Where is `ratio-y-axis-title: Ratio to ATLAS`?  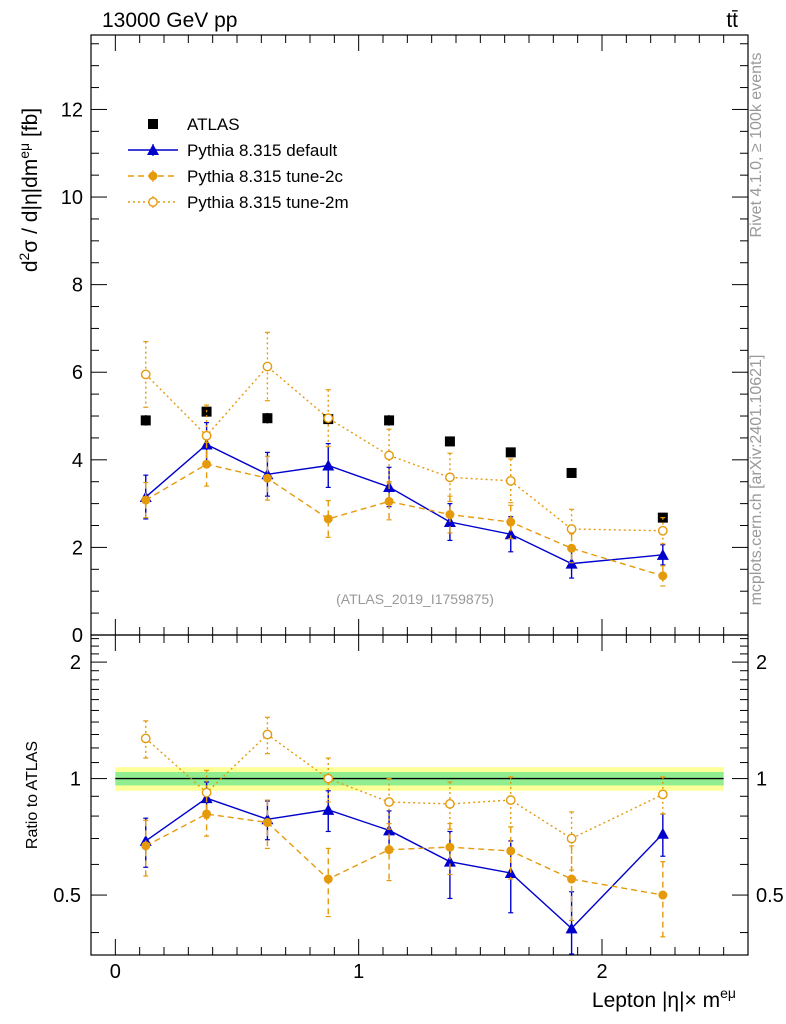
ratio-y-axis-title: Ratio to ATLAS is located at coordinates (32, 795).